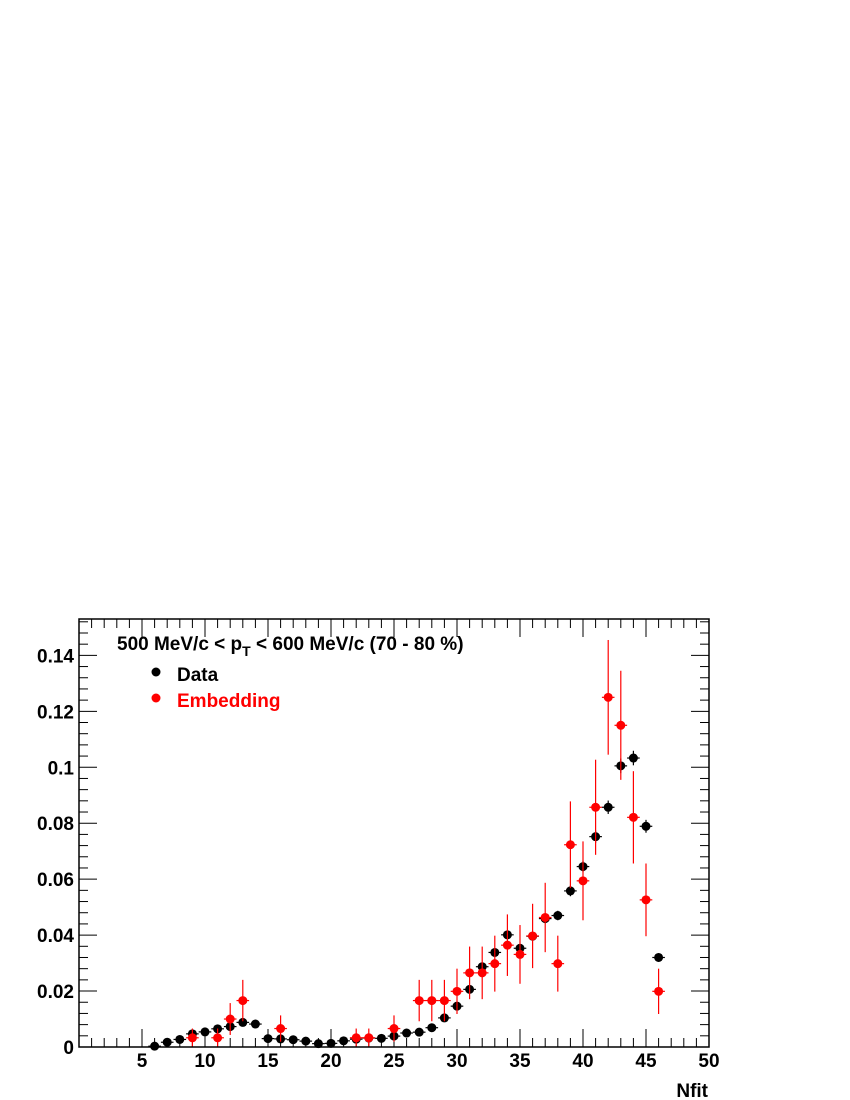  Describe the element at coordinates (198, 675) in the screenshot. I see `legend-label-data: Data` at that location.